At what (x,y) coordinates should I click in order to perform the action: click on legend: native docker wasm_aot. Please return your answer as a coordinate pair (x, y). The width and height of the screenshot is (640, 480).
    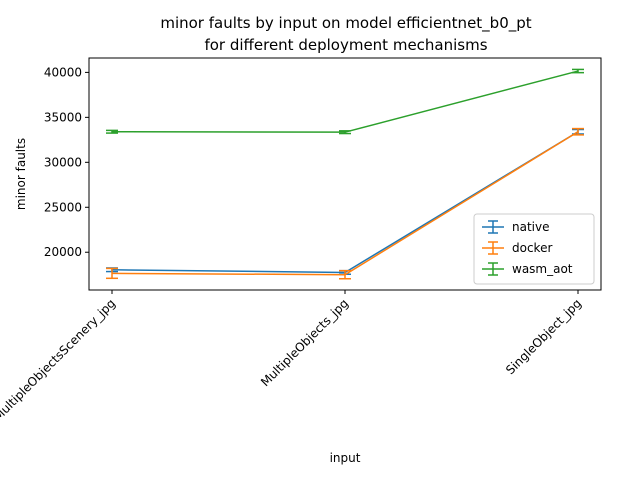
    Looking at the image, I should click on (534, 249).